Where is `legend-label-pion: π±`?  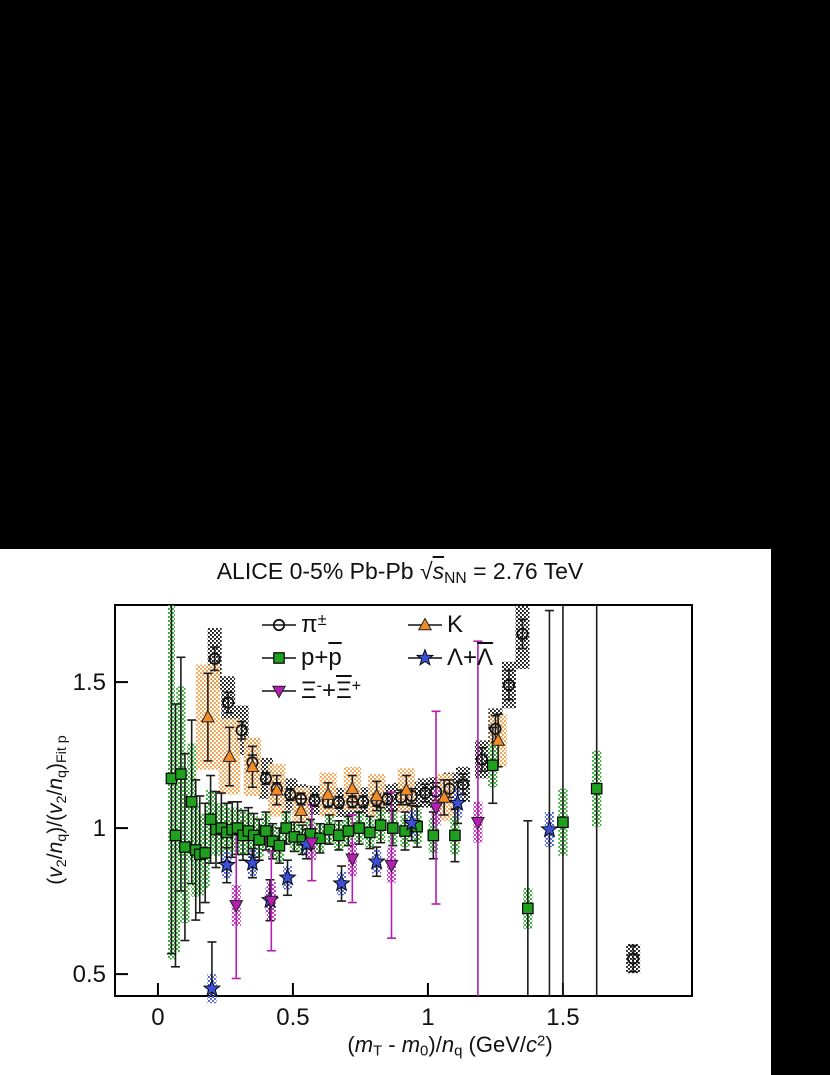 legend-label-pion: π± is located at coordinates (314, 624).